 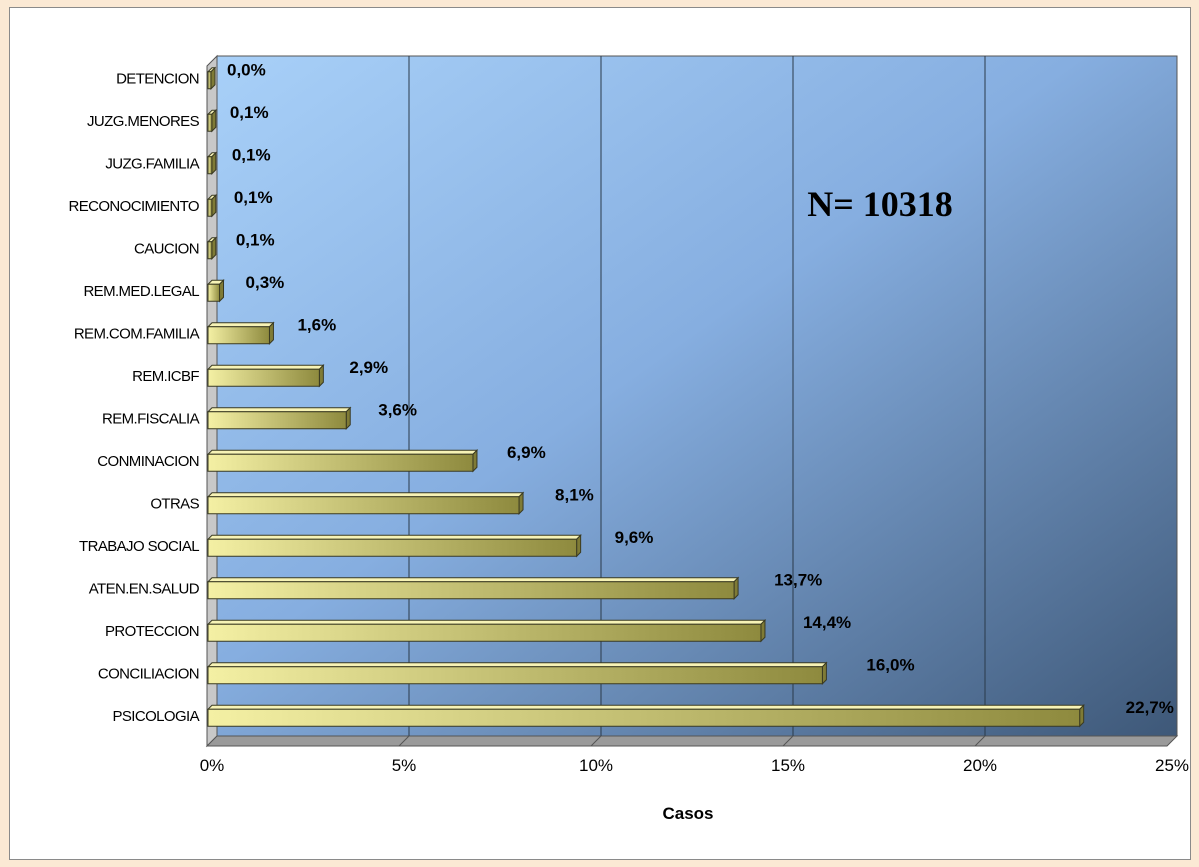 I want to click on data-label: 8,1%, so click(x=574, y=494).